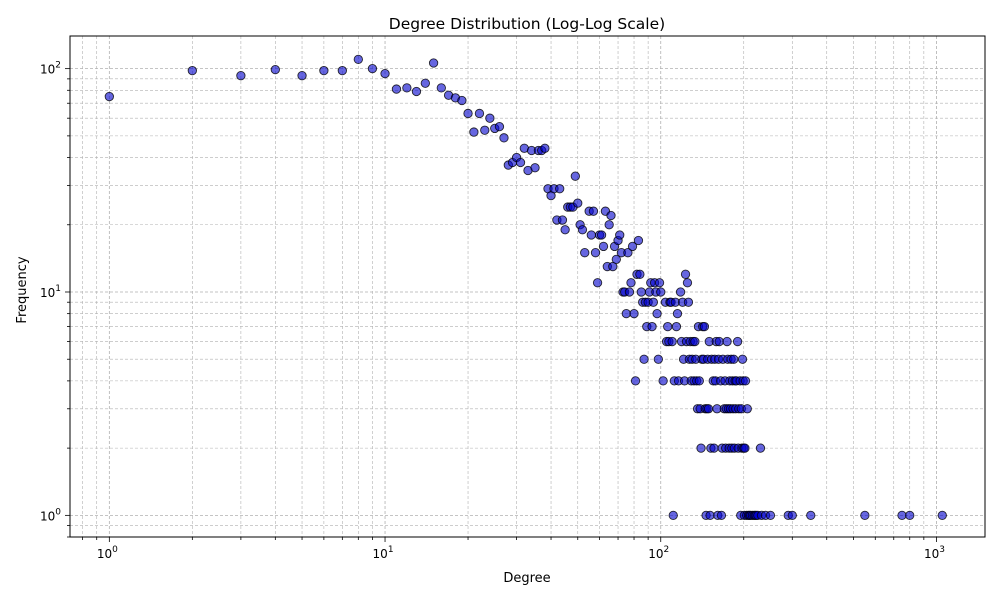 This screenshot has height=600, width=1000. I want to click on x-tick-label: 10⁰, so click(107, 553).